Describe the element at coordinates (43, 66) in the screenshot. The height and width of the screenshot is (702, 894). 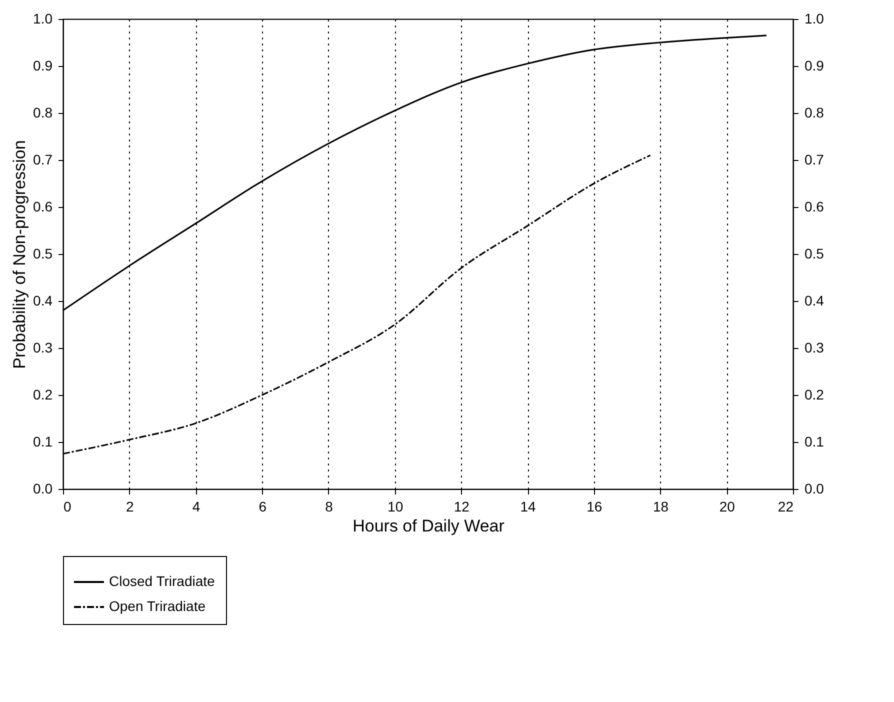
I see `y-tick-label: 0.9` at that location.